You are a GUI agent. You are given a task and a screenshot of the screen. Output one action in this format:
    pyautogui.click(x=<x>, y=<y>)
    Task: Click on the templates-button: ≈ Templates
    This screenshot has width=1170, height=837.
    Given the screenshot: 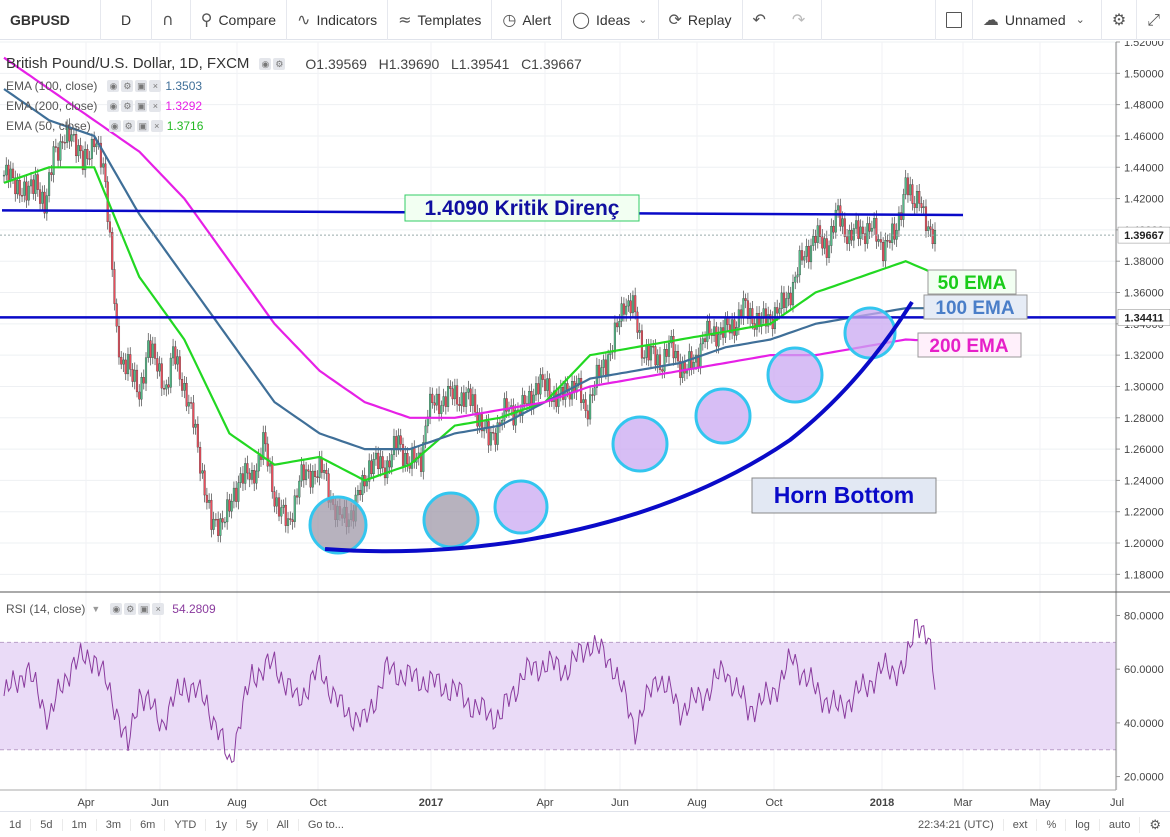 What is the action you would take?
    pyautogui.click(x=440, y=20)
    